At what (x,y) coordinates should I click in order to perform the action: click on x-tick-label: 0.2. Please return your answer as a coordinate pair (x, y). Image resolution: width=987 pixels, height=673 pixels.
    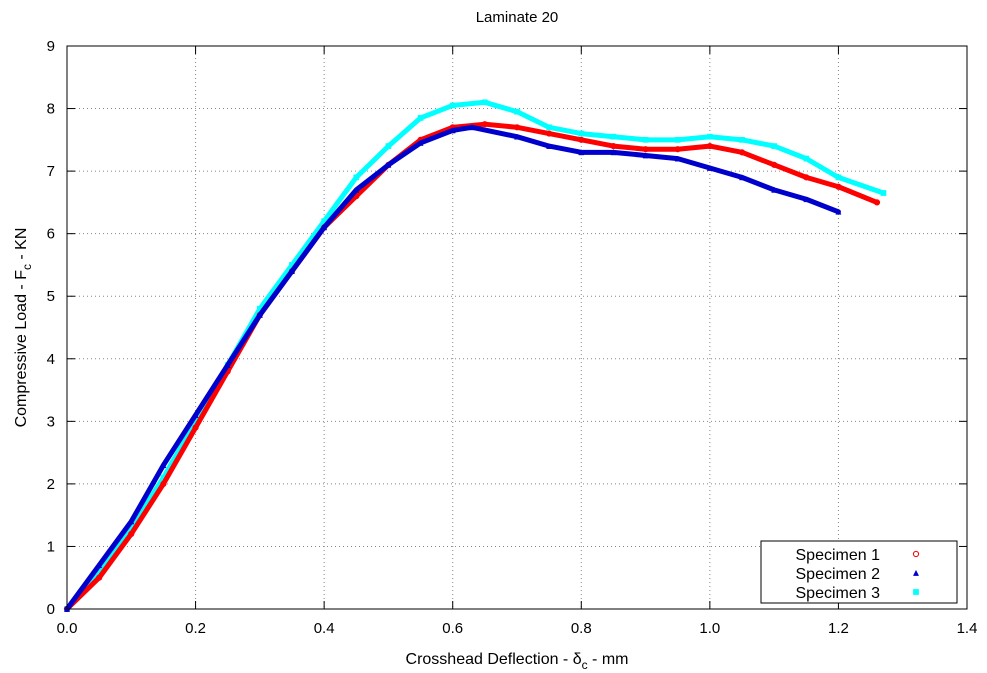
    Looking at the image, I should click on (195, 628).